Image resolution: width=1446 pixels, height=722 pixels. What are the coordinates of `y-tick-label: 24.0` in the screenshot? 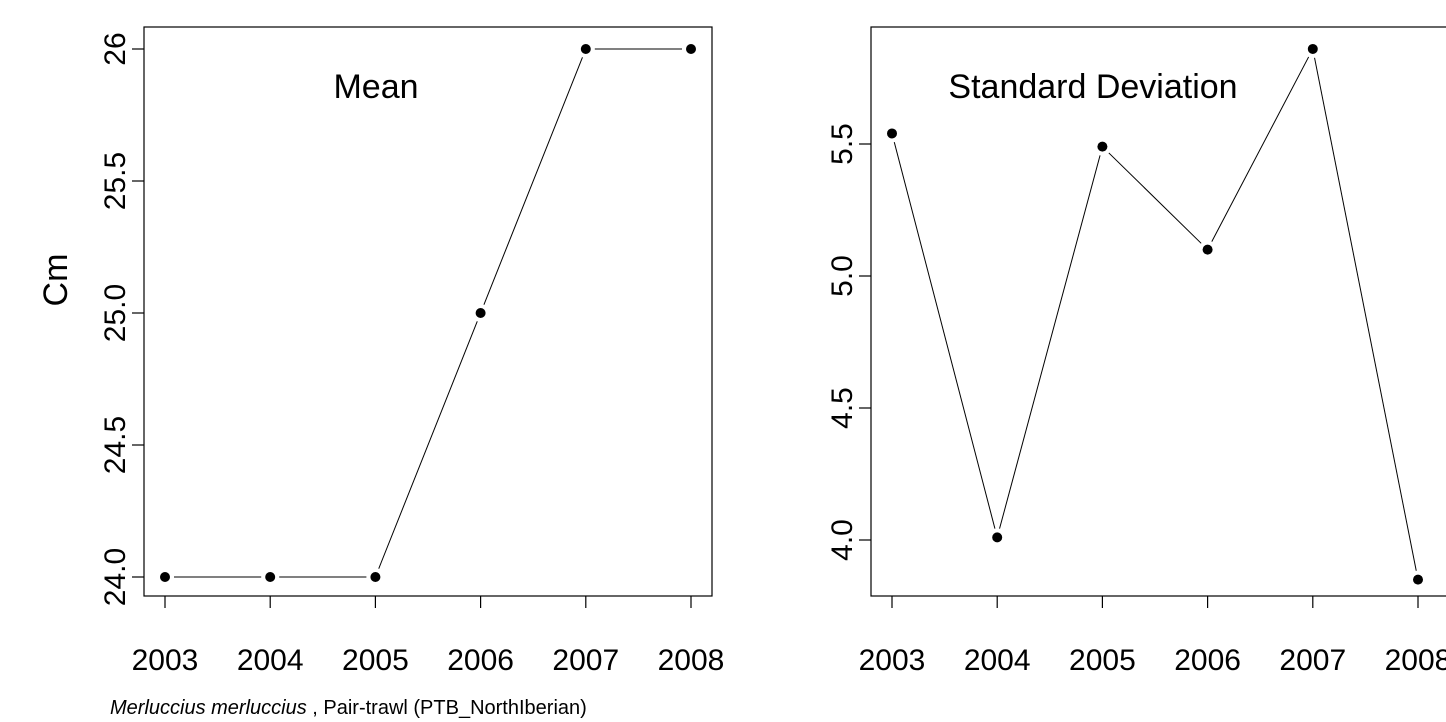 It's located at (115, 577).